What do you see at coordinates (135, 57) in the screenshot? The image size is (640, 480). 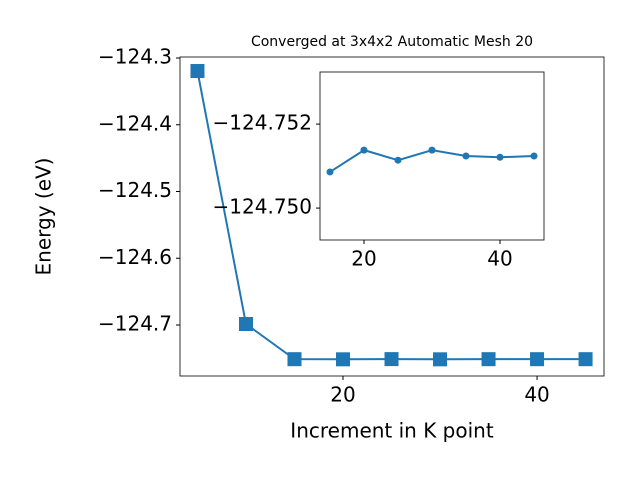 I see `y-tick-label: −124.3` at bounding box center [135, 57].